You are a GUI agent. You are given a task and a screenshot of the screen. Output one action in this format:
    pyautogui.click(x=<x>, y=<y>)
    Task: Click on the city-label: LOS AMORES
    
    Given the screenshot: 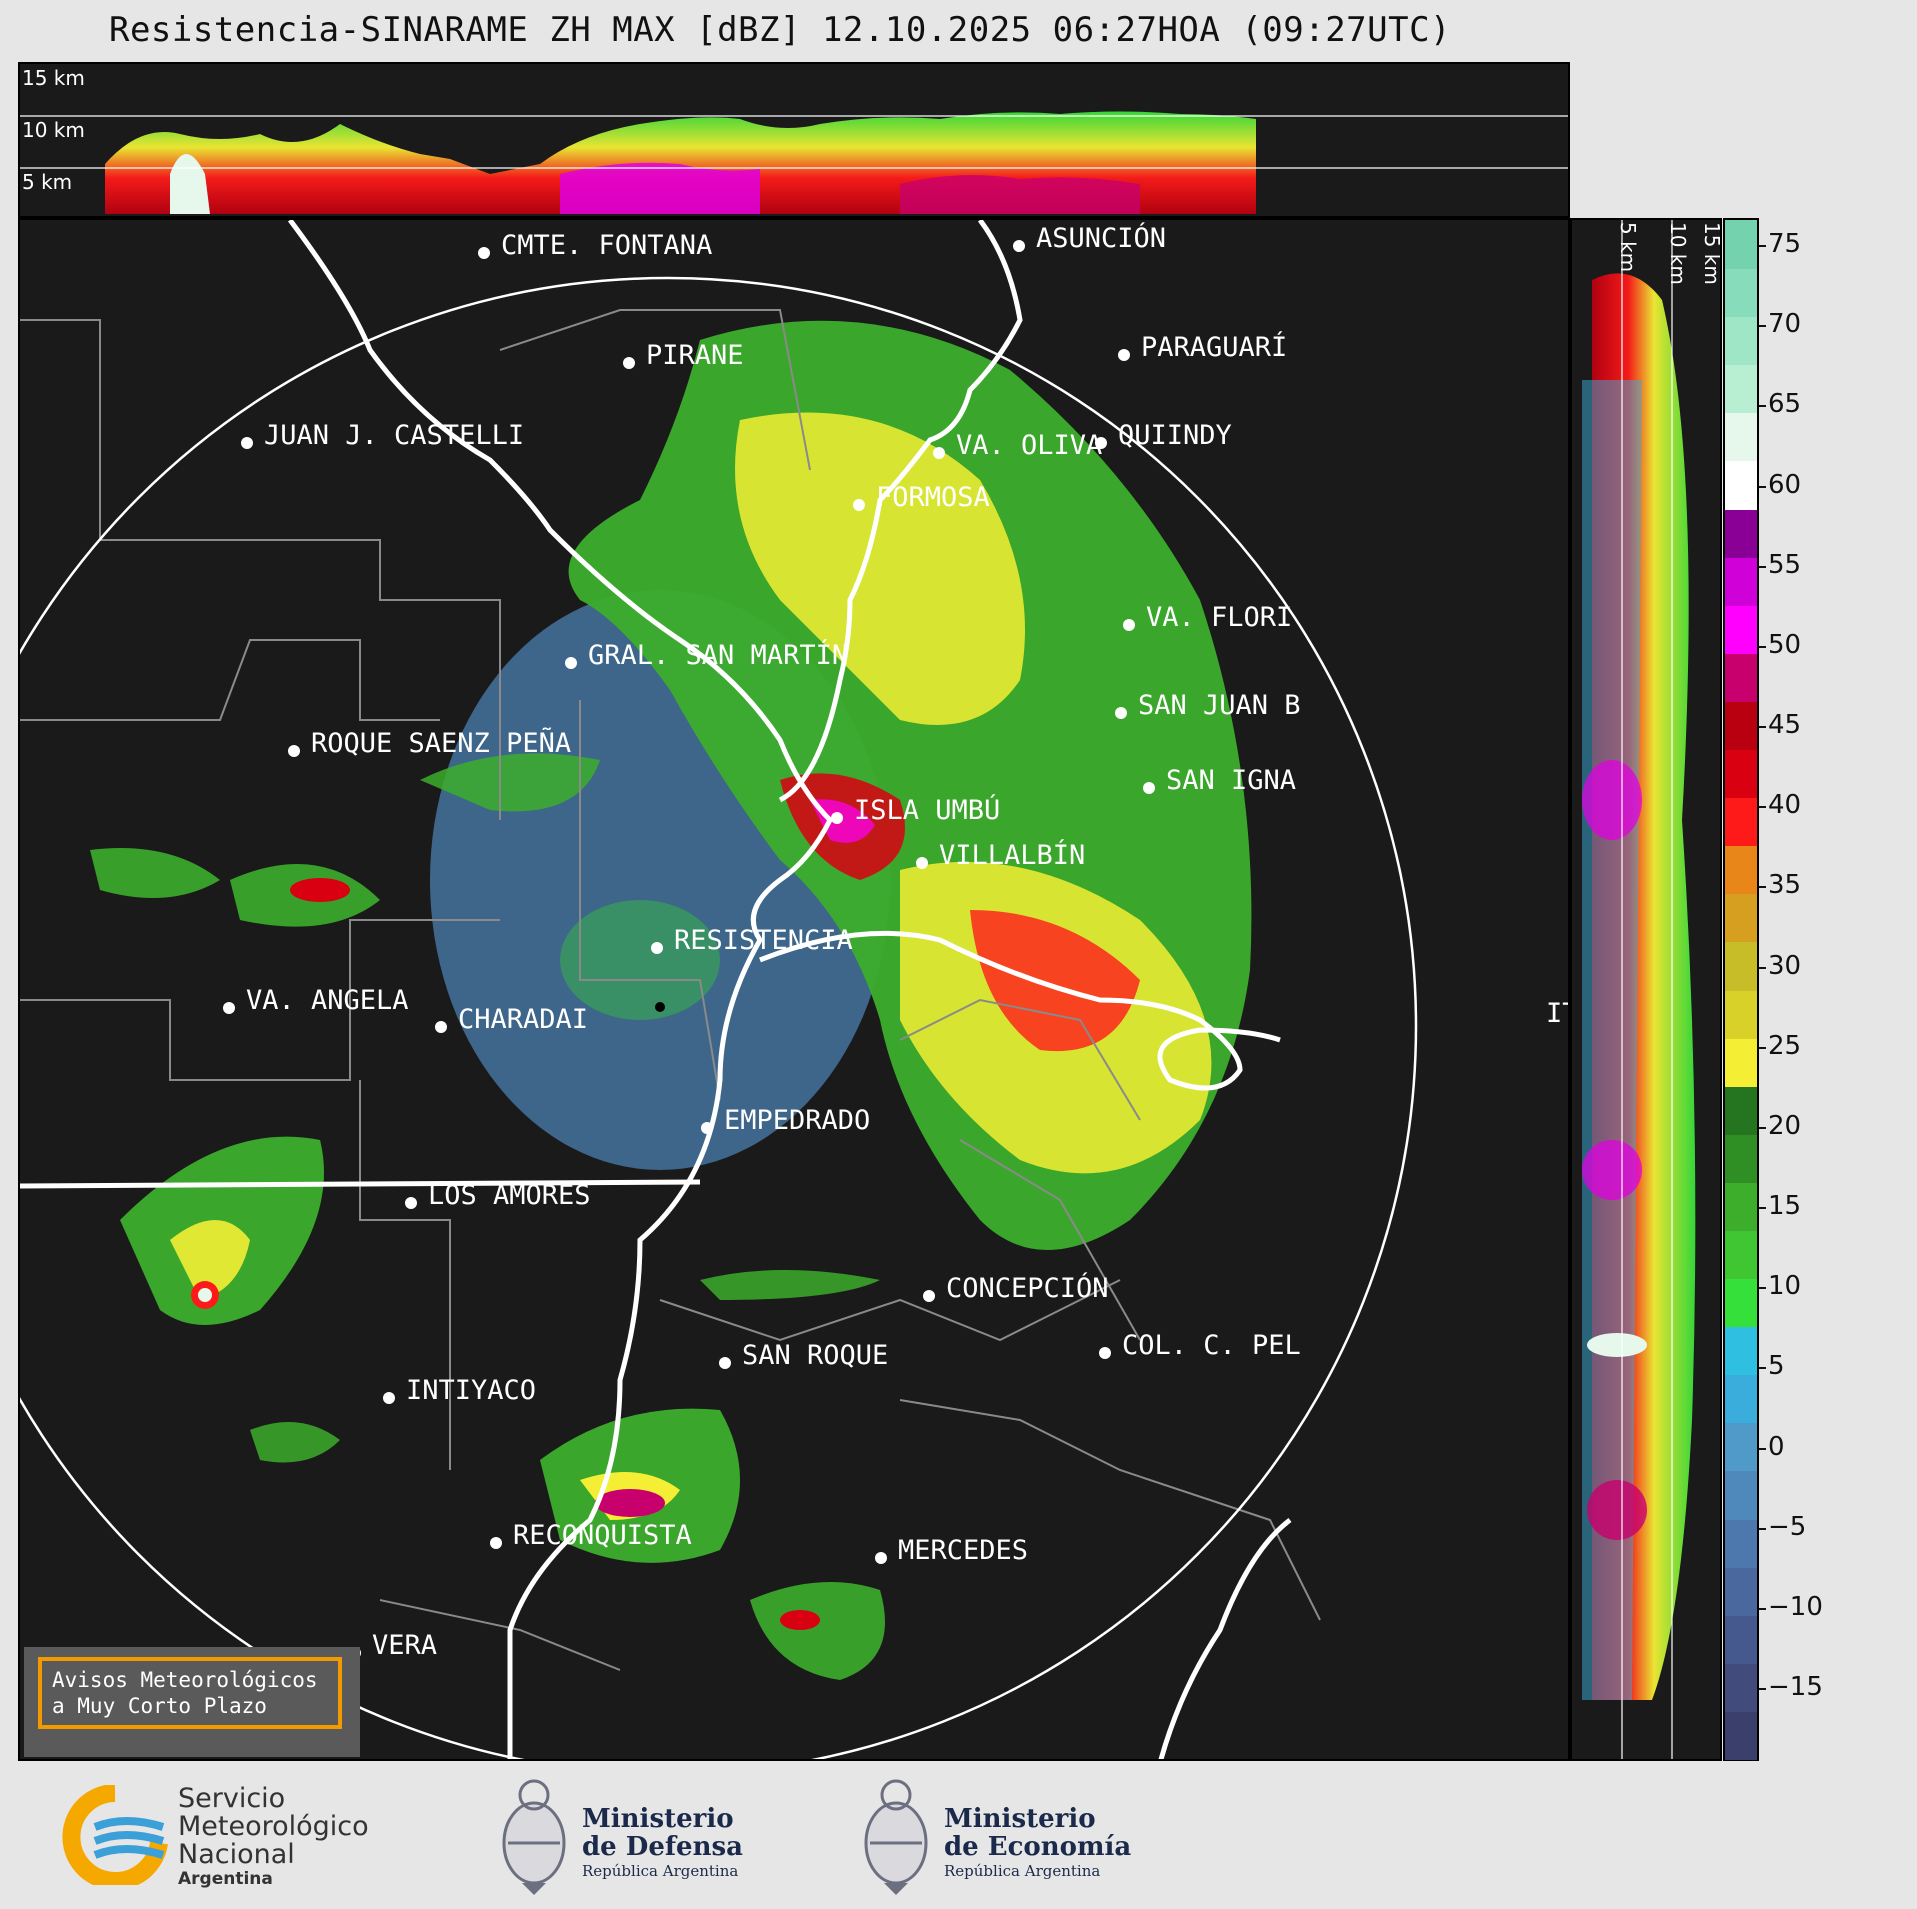 What is the action you would take?
    pyautogui.click(x=498, y=1195)
    